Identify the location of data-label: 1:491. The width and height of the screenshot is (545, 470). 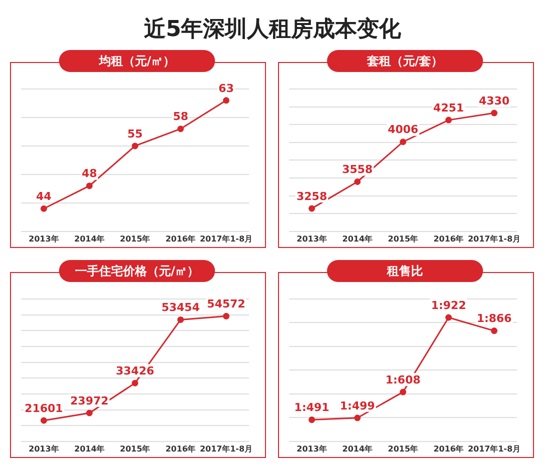
(312, 407).